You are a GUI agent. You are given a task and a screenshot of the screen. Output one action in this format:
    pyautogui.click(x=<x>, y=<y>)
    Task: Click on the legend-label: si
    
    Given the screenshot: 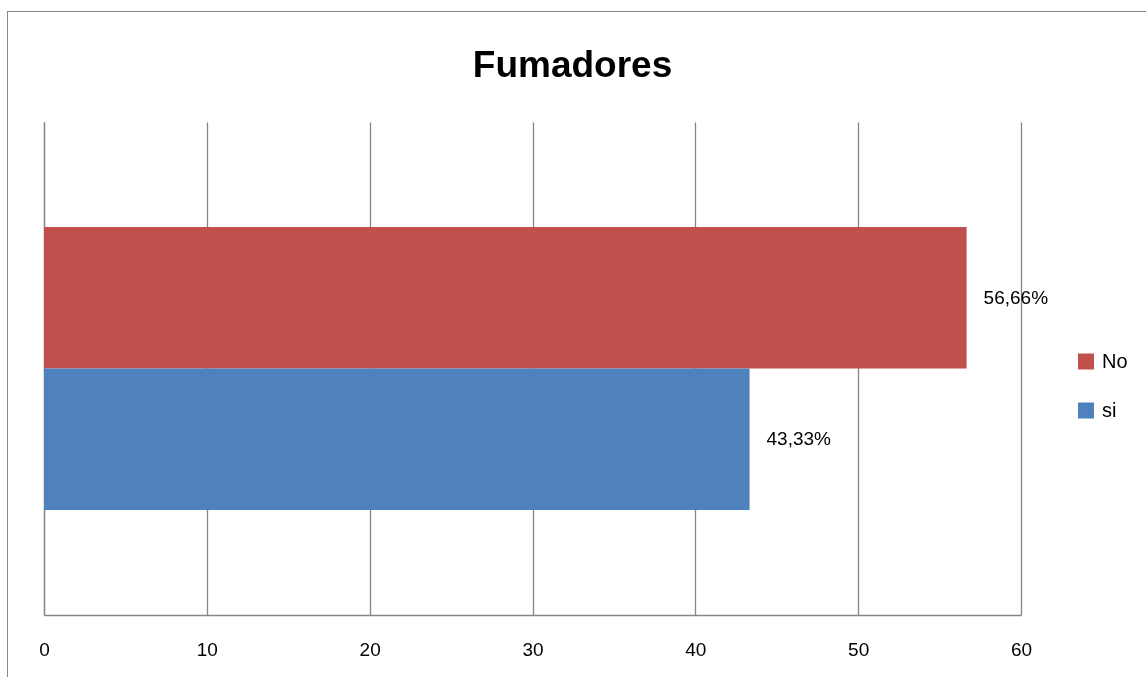 What is the action you would take?
    pyautogui.click(x=1109, y=409)
    